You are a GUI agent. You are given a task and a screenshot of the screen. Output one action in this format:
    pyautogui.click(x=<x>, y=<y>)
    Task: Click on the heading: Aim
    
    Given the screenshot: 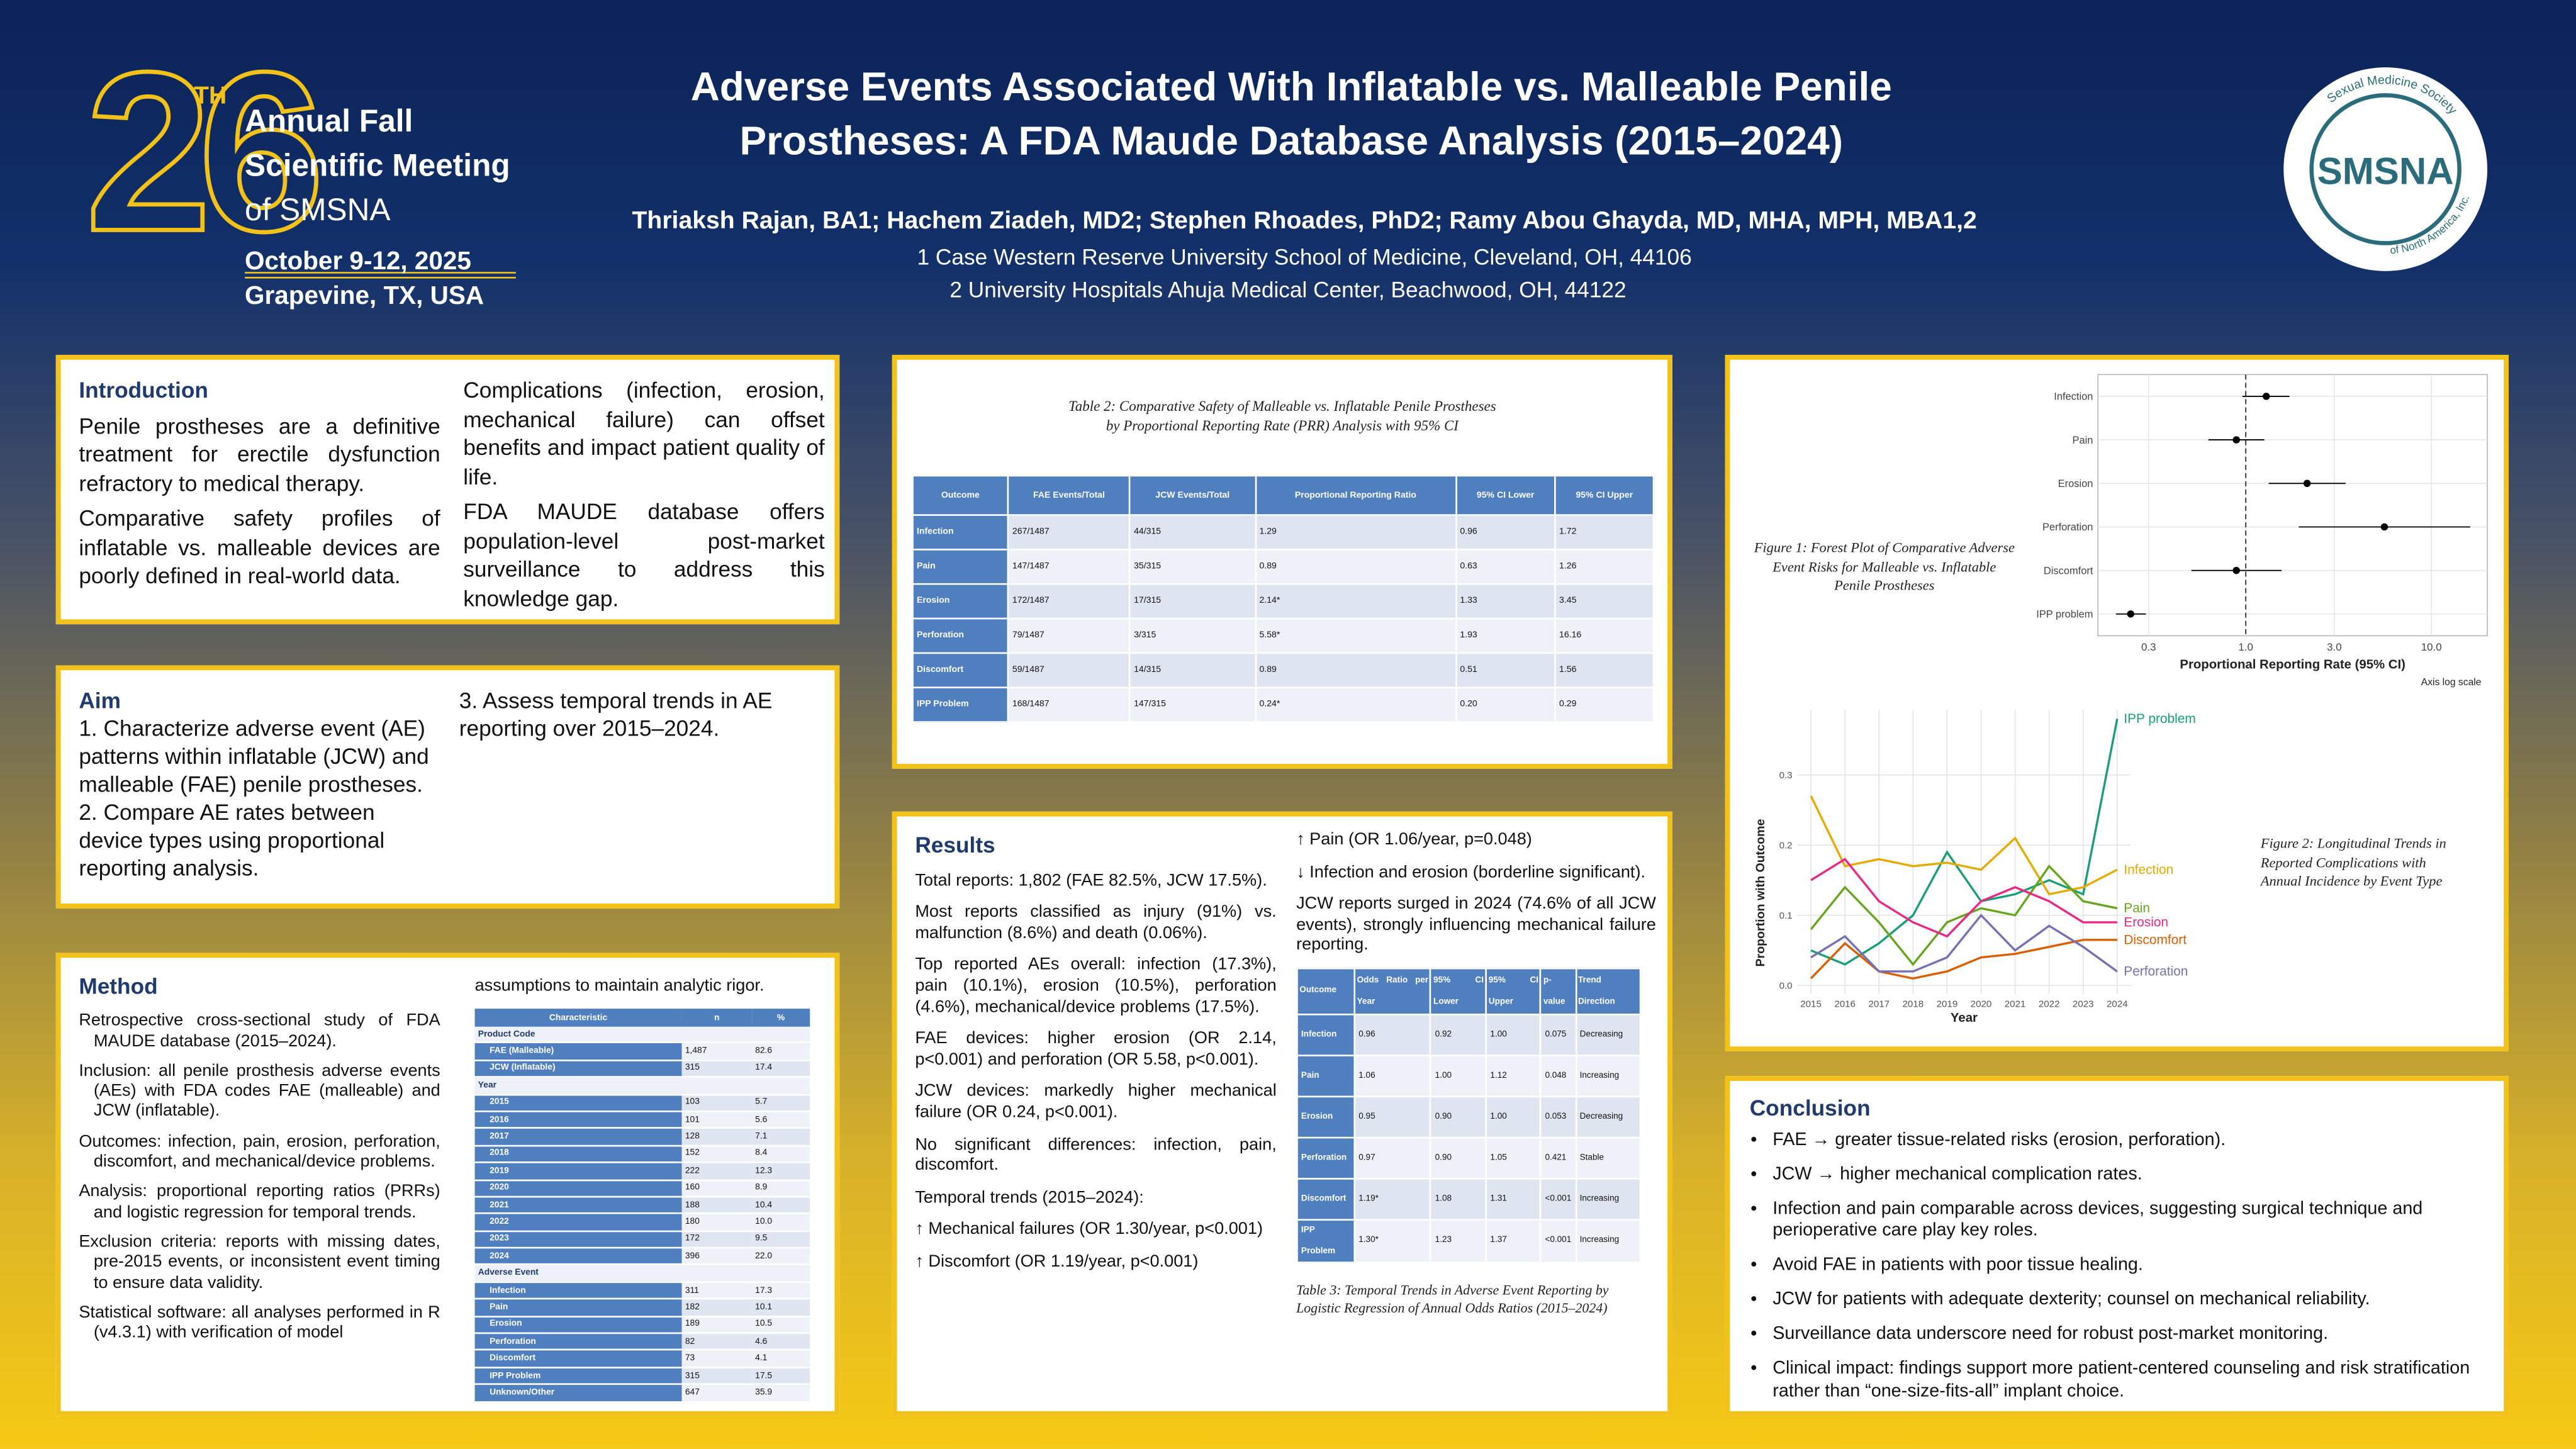 What is the action you would take?
    pyautogui.click(x=100, y=700)
    